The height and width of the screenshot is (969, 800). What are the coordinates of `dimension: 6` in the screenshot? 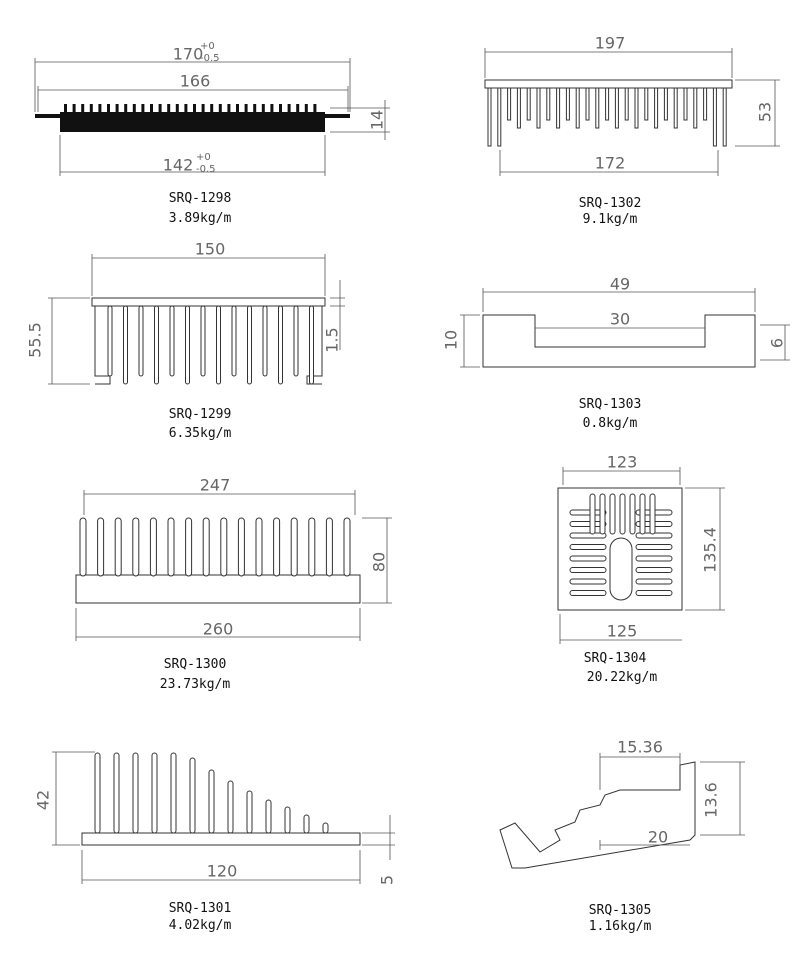 It's located at (777, 343).